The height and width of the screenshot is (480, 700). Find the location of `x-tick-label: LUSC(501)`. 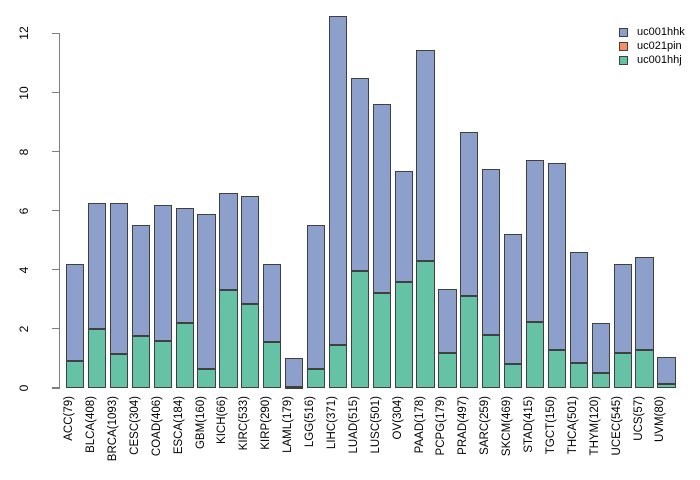

x-tick-label: LUSC(501) is located at coordinates (375, 425).